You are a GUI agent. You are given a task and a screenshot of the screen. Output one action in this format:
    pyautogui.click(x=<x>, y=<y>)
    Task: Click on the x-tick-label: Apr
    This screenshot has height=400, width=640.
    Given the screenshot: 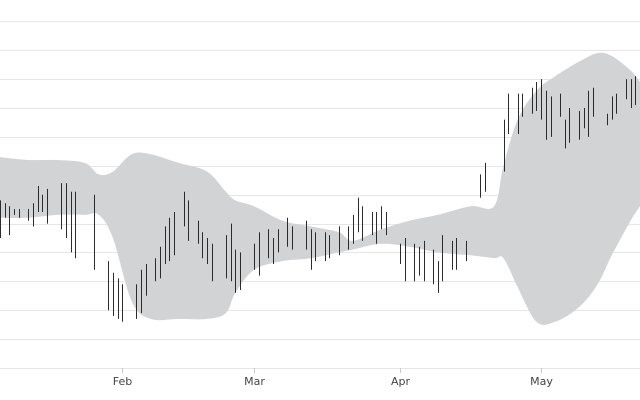 What is the action you would take?
    pyautogui.click(x=401, y=381)
    